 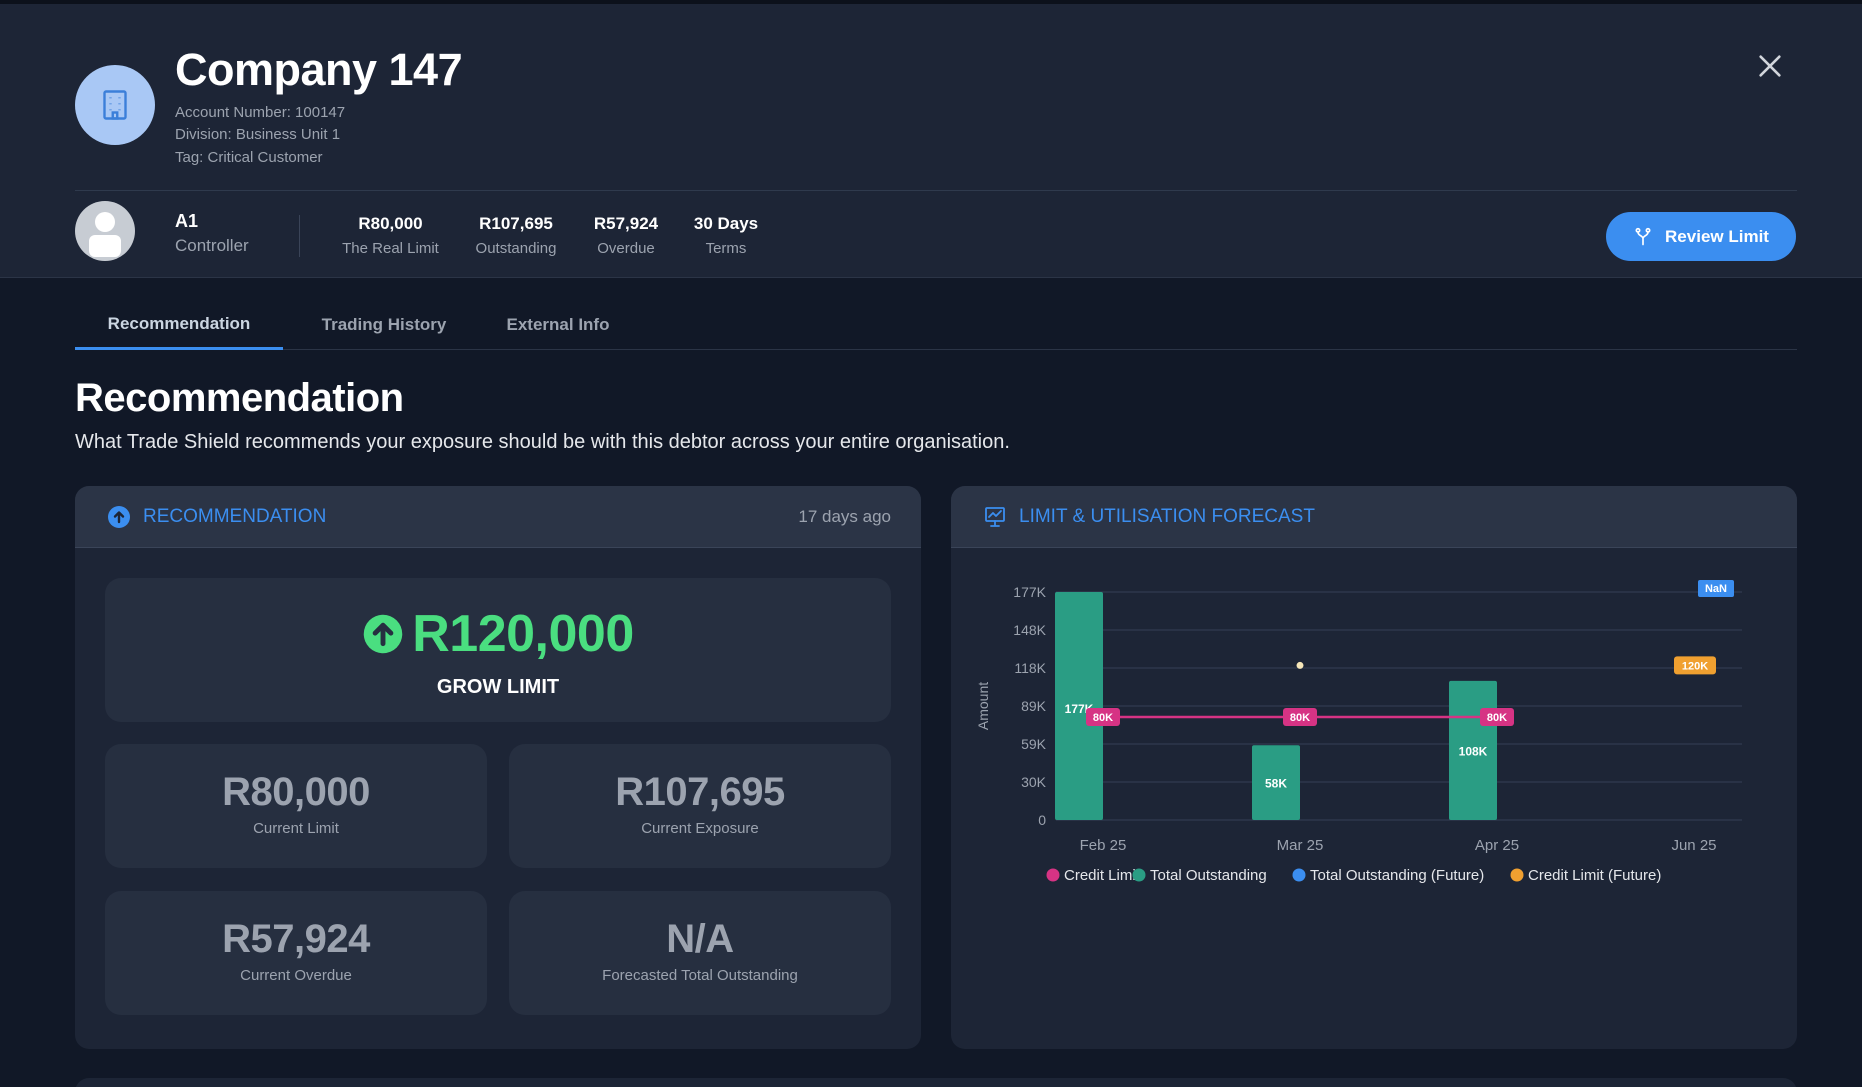 What do you see at coordinates (700, 975) in the screenshot?
I see `tile-label: Forecasted Total Outstanding` at bounding box center [700, 975].